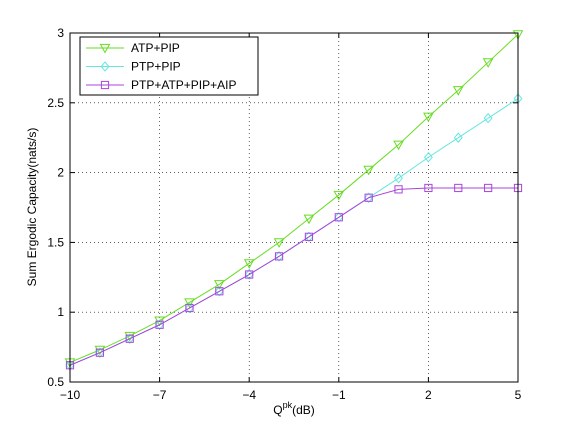 Image resolution: width=572 pixels, height=430 pixels. What do you see at coordinates (184, 85) in the screenshot?
I see `legend-entry-label: PTP+ATP+PIP+AIP` at bounding box center [184, 85].